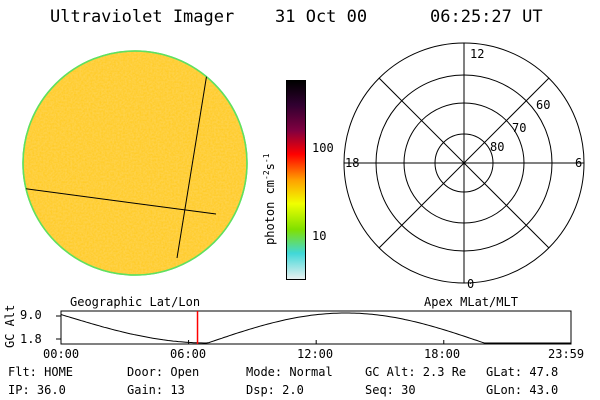 The image size is (600, 400). I want to click on colorbar-tick-10: 10, so click(319, 236).